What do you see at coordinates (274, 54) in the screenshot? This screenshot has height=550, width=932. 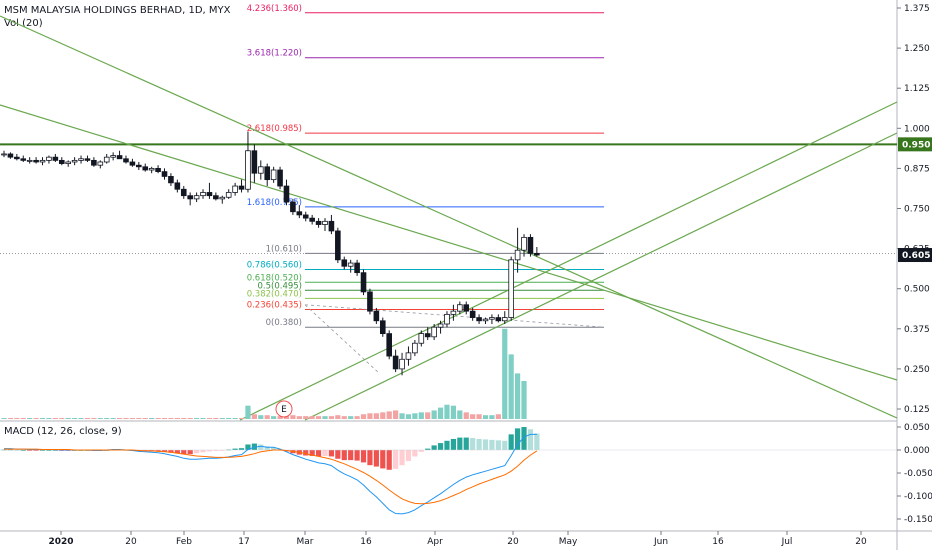 I see `fib-level-label: 3.618(1.220)` at bounding box center [274, 54].